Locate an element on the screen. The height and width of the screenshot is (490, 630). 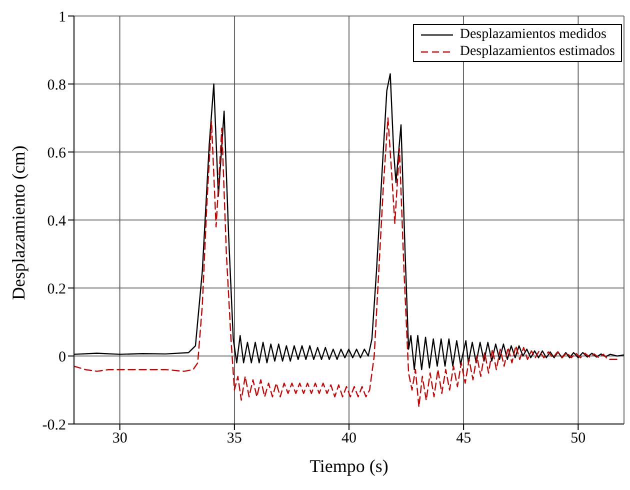
y-tick-label: 0 is located at coordinates (62, 357).